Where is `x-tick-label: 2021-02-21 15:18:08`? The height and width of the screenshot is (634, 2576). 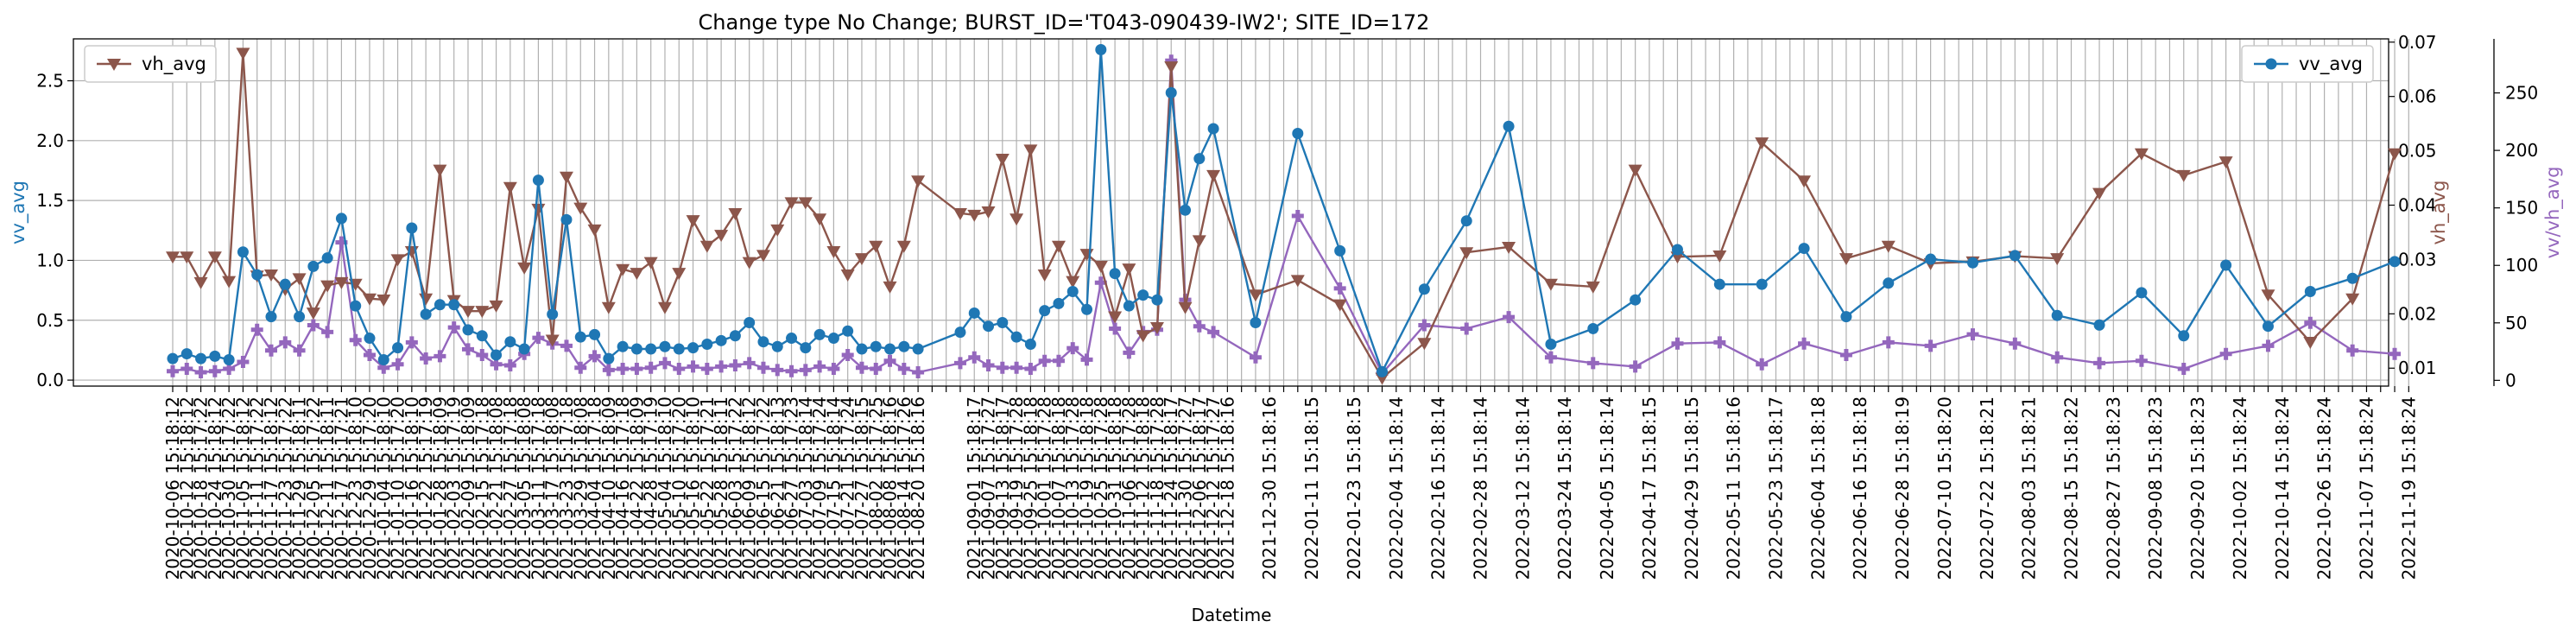 x-tick-label: 2021-02-21 15:18:08 is located at coordinates (496, 488).